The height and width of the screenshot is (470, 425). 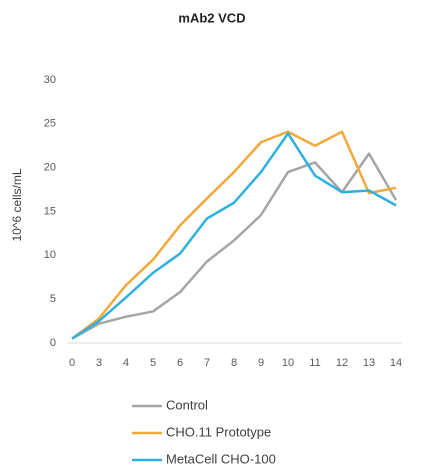 What do you see at coordinates (50, 124) in the screenshot?
I see `y-tick-label: 25` at bounding box center [50, 124].